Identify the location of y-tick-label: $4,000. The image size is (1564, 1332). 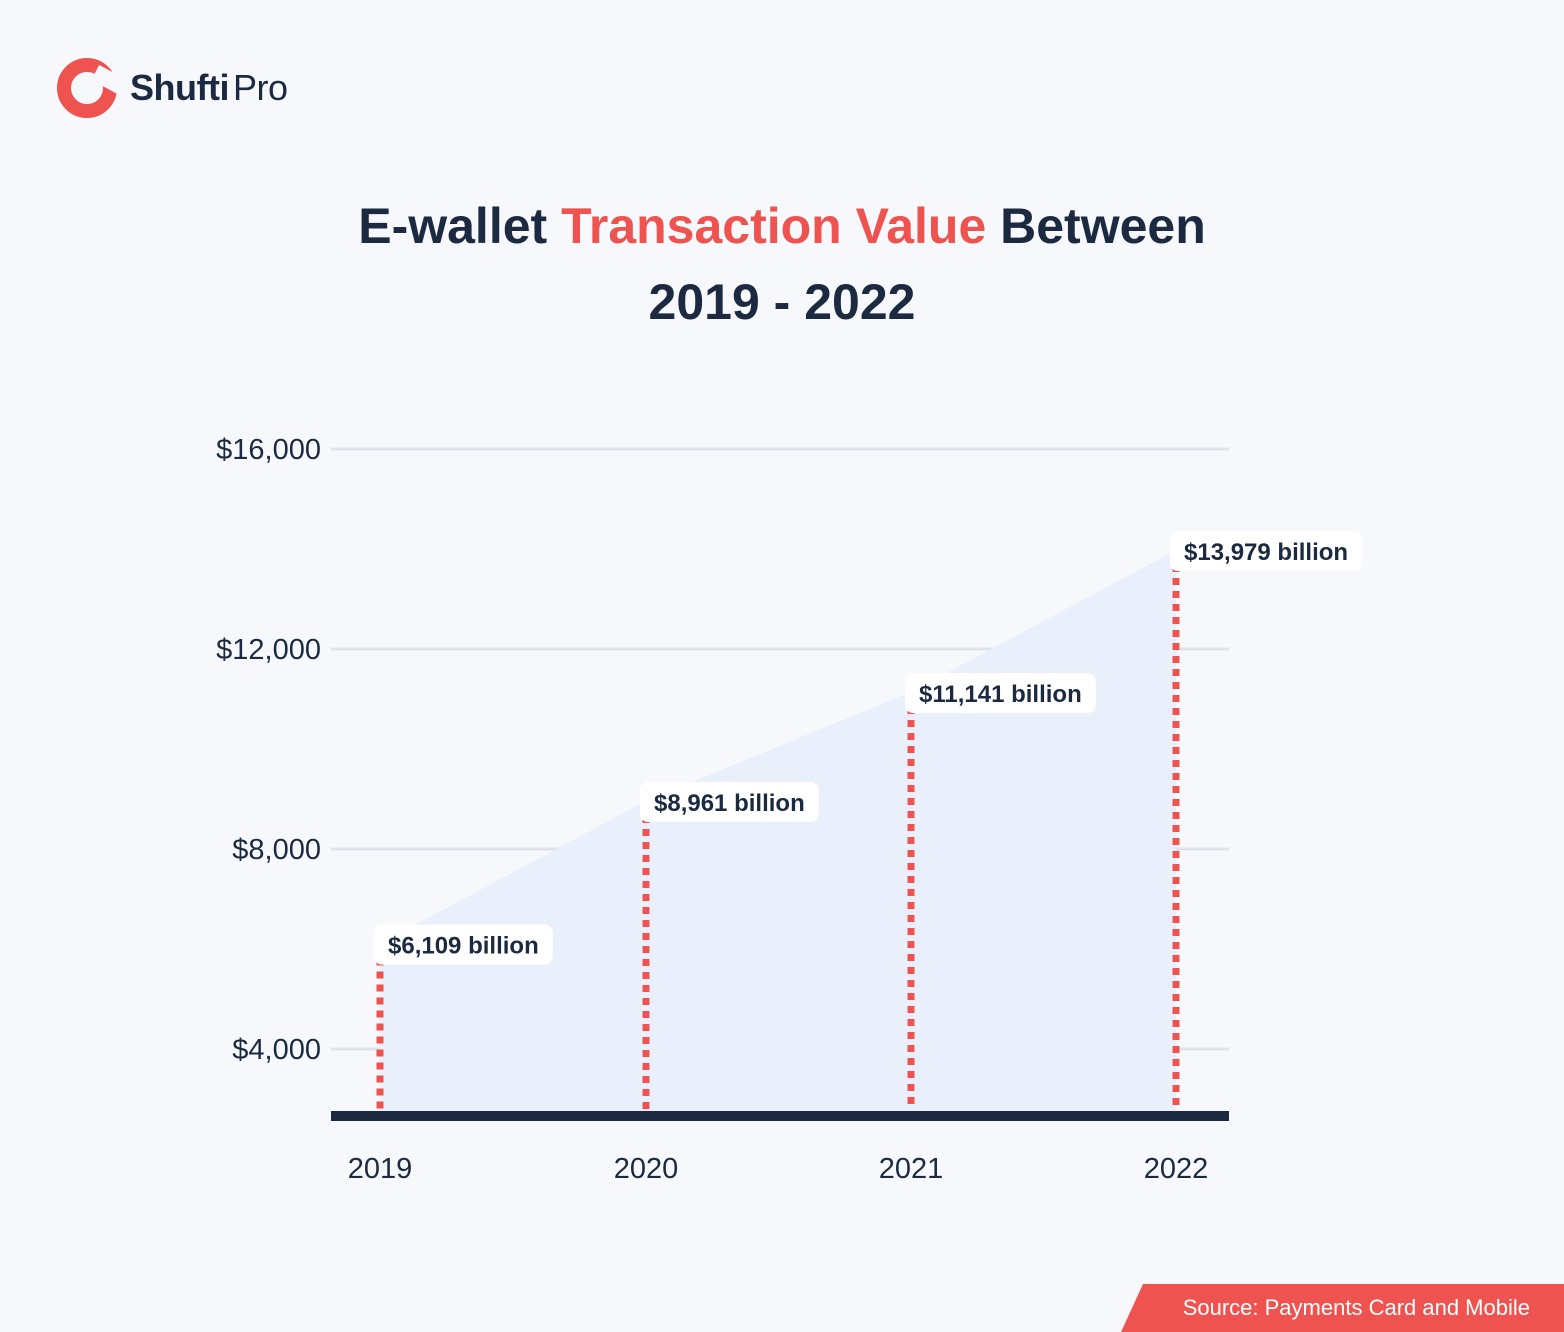
(276, 1050).